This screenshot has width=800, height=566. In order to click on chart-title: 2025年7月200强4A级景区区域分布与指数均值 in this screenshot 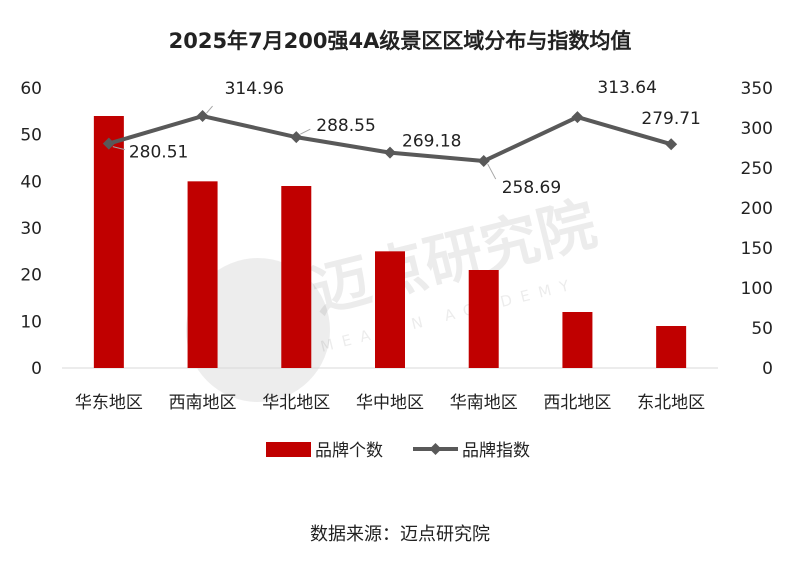, I will do `click(400, 41)`.